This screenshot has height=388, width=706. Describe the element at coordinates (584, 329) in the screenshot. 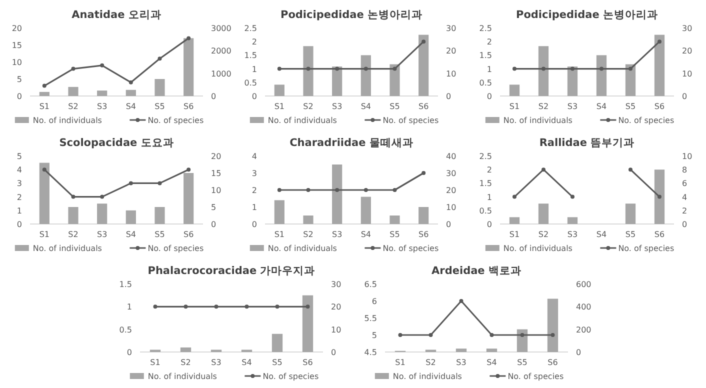

I see `y2-tick-label: 200` at that location.